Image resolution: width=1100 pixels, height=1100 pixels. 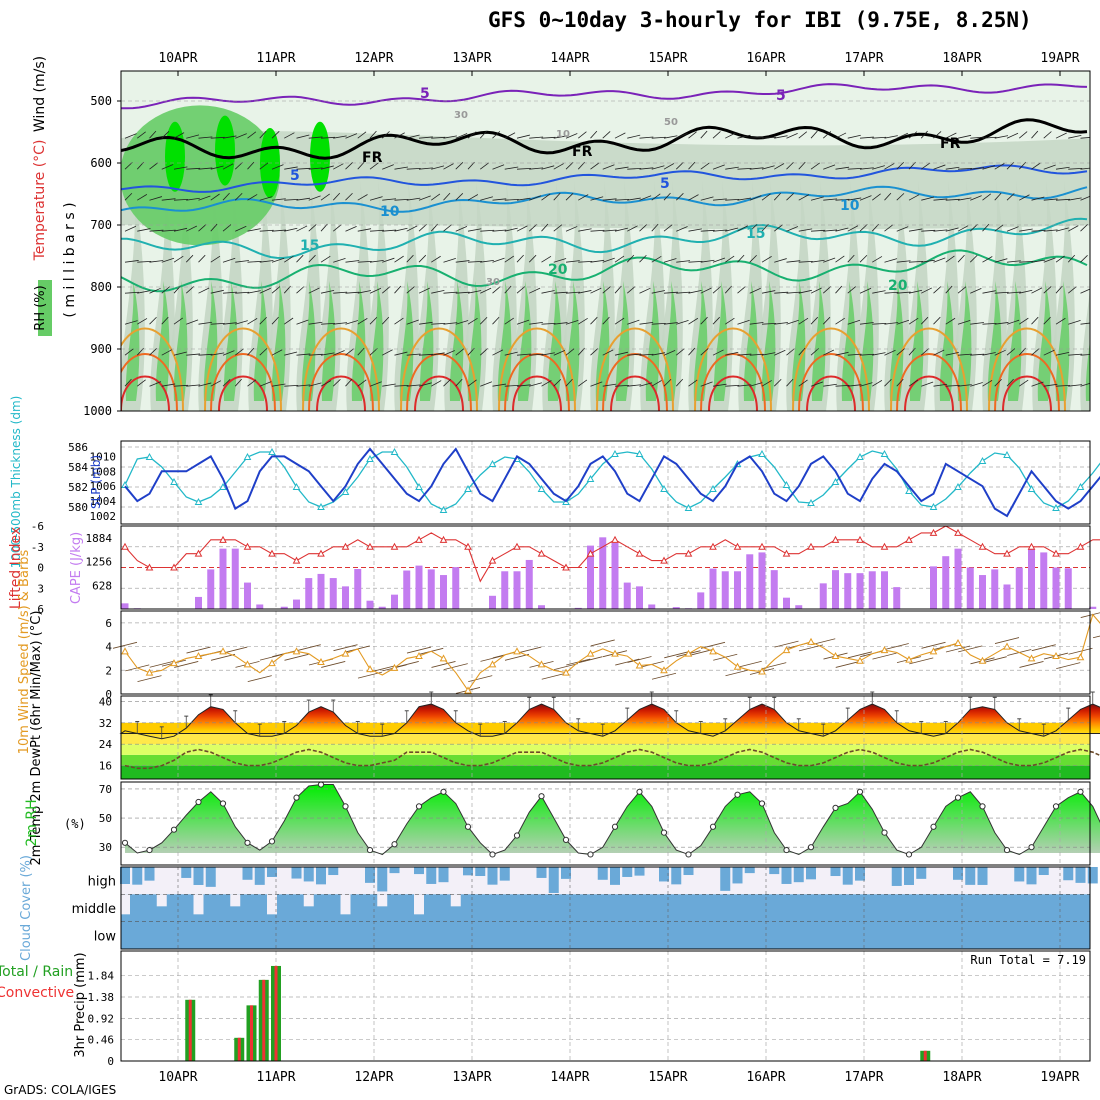 I want to click on temp-contour, so click(x=604, y=178).